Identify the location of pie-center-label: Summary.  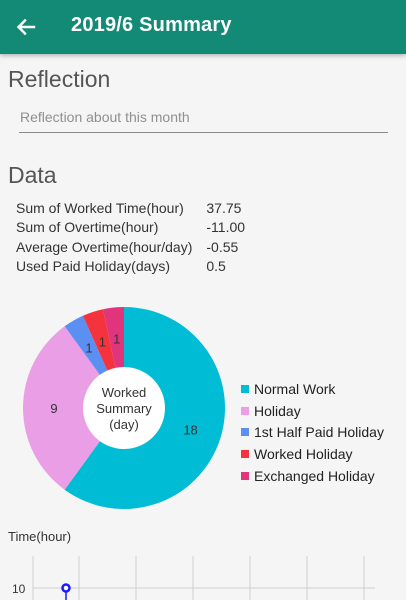
(124, 408).